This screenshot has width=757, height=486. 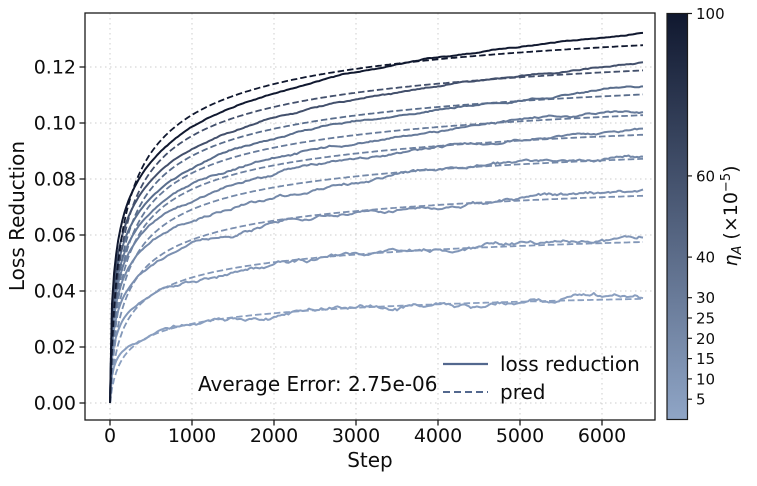 What do you see at coordinates (17, 216) in the screenshot?
I see `y-axis-label: Loss Reduction` at bounding box center [17, 216].